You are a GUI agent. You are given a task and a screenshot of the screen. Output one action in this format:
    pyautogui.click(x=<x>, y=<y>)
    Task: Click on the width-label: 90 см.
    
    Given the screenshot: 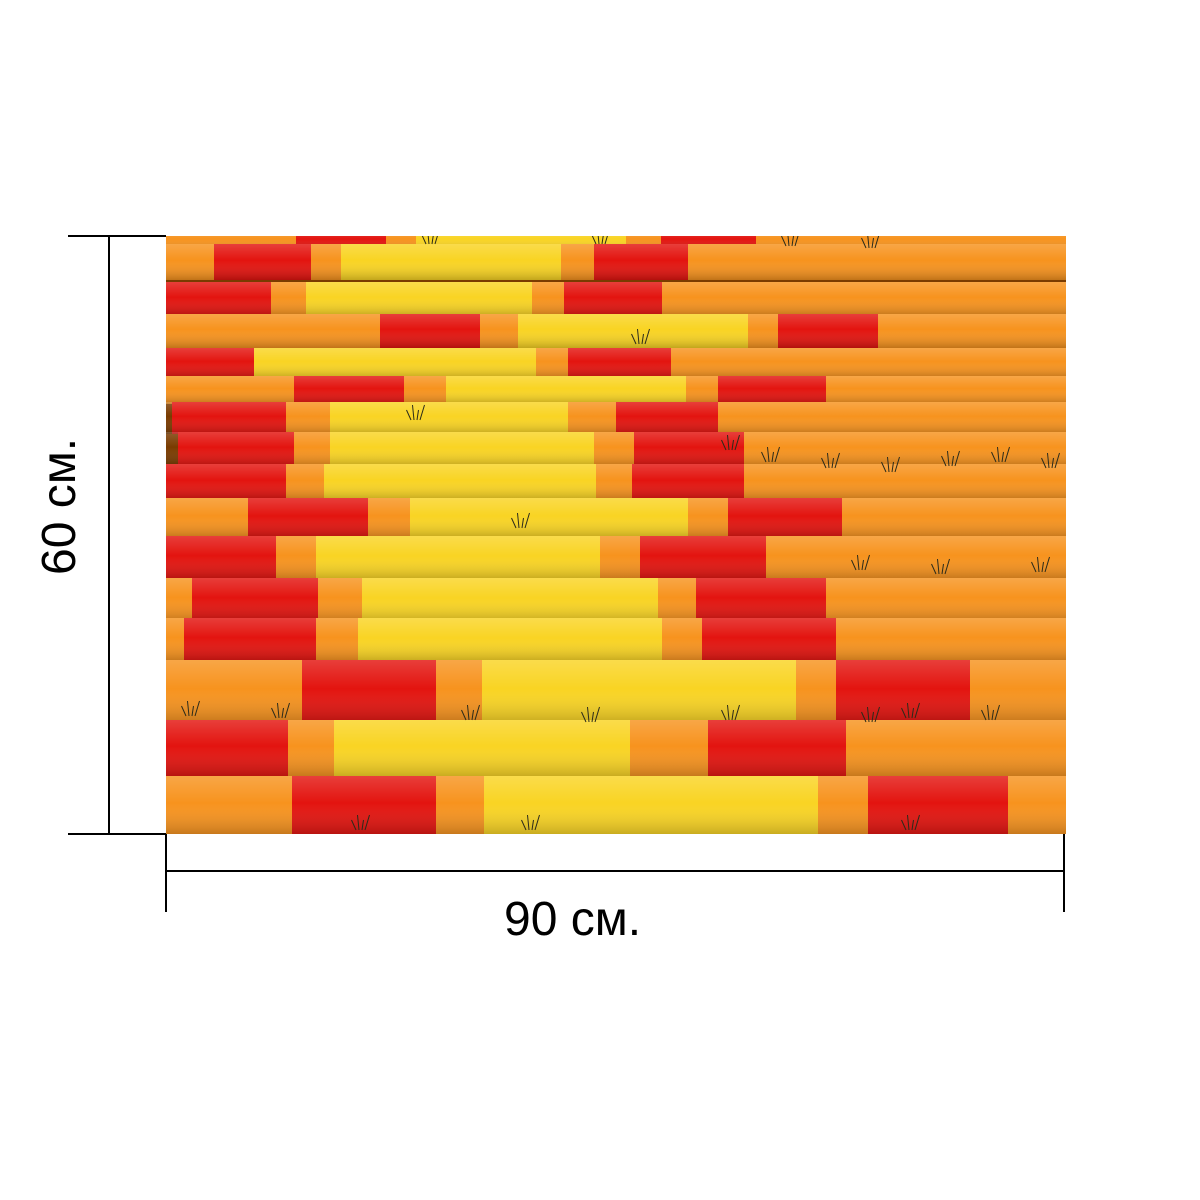 What is the action you would take?
    pyautogui.click(x=573, y=919)
    